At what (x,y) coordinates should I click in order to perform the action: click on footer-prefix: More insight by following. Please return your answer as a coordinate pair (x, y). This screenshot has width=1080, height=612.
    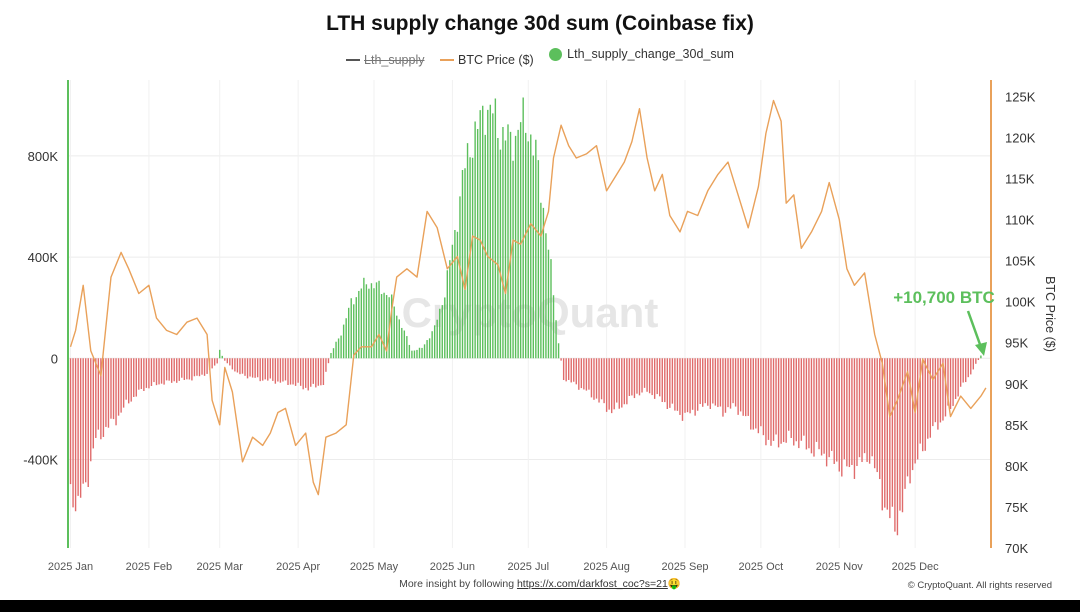
    Looking at the image, I should click on (458, 584).